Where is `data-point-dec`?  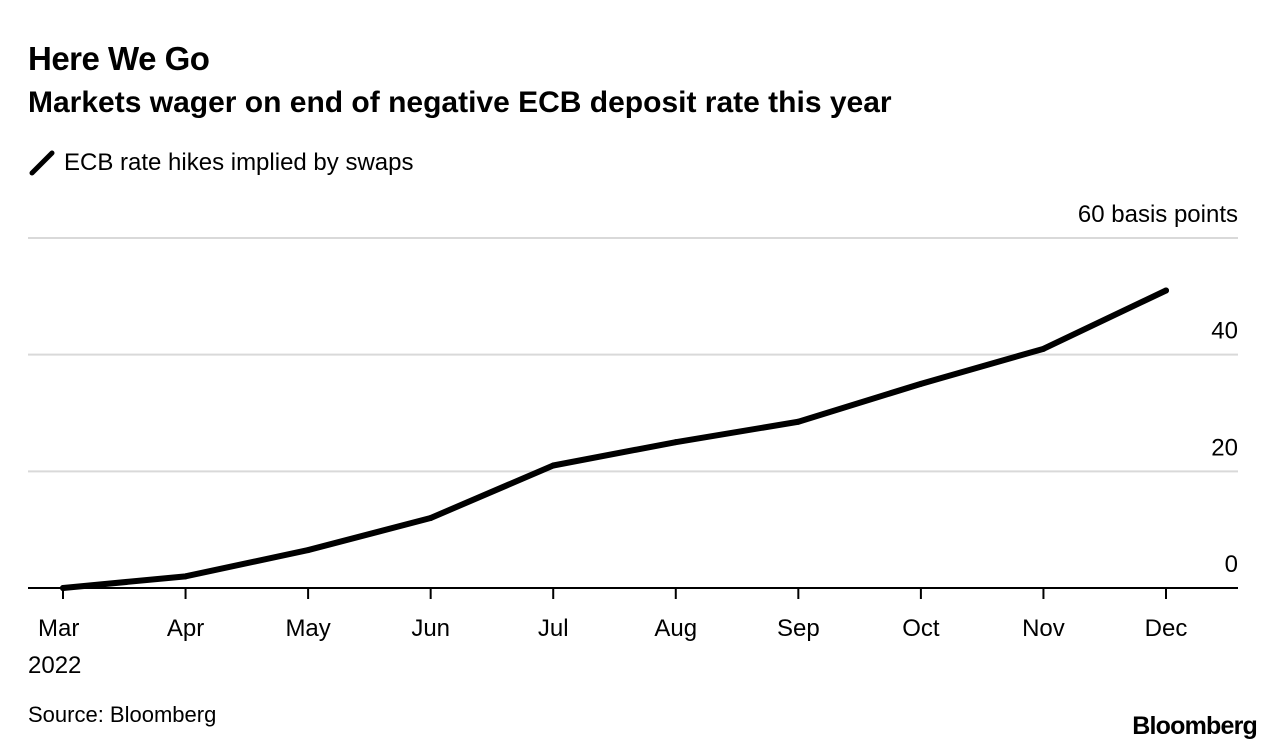
data-point-dec is located at coordinates (1166, 290).